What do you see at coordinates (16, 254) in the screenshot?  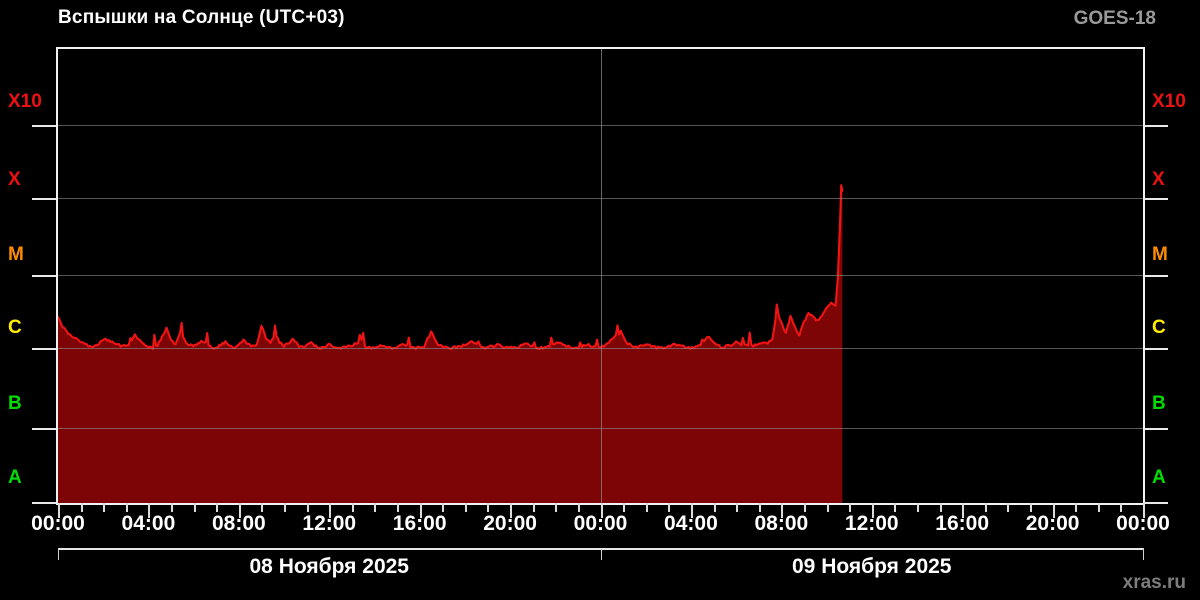 I see `y-axis-label-m-l: M` at bounding box center [16, 254].